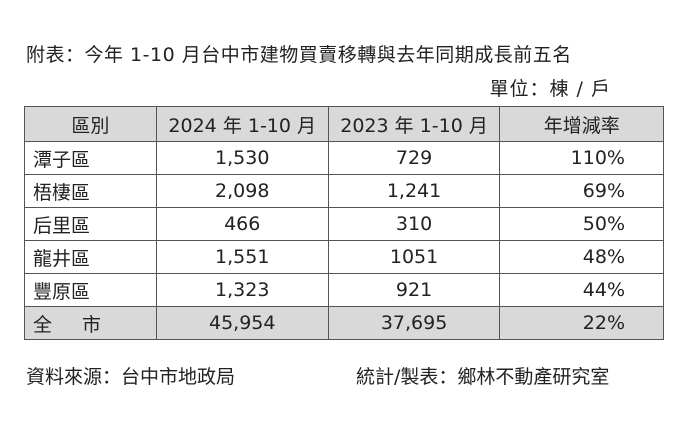  Describe the element at coordinates (581, 224) in the screenshot. I see `rate-cell: 50%` at that location.